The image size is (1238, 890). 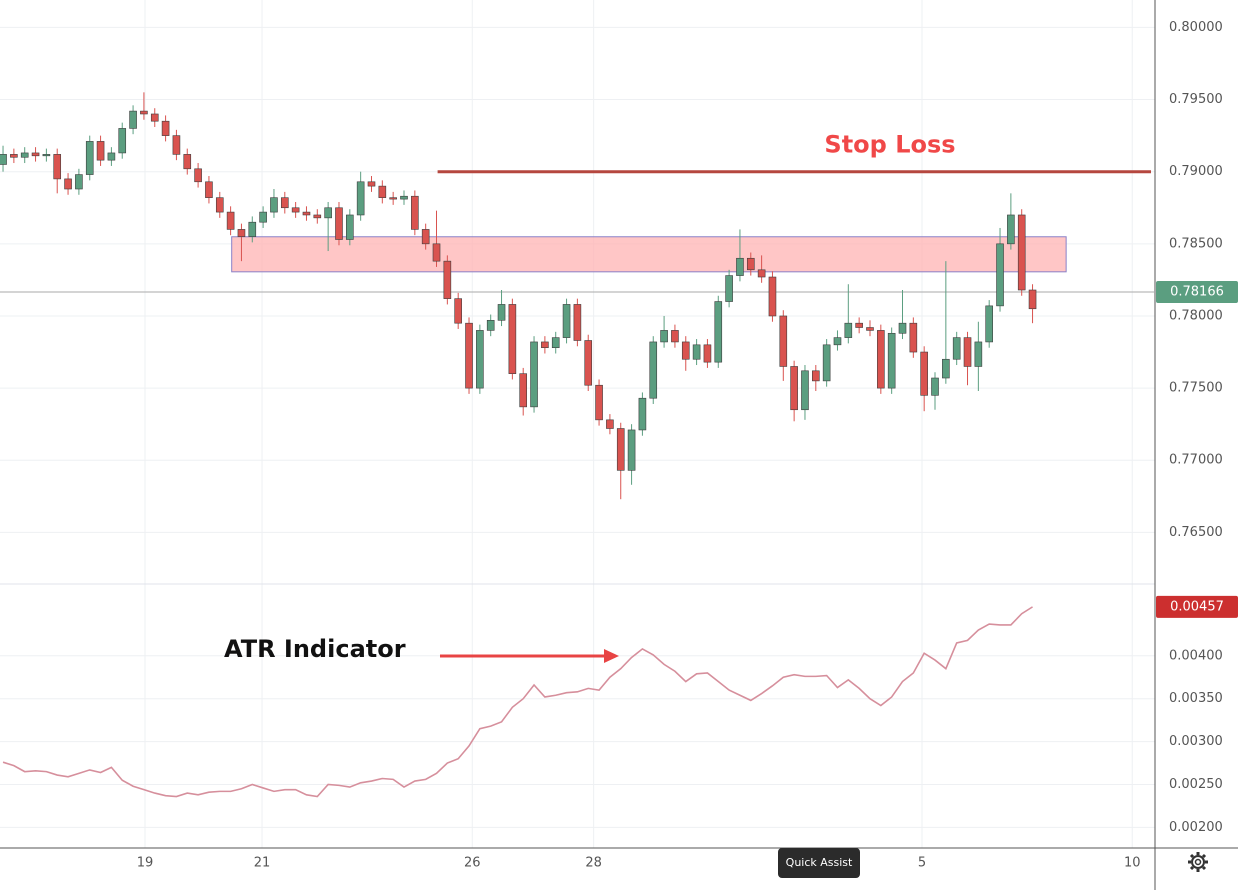 I want to click on quick-assist-bg, so click(x=819, y=863).